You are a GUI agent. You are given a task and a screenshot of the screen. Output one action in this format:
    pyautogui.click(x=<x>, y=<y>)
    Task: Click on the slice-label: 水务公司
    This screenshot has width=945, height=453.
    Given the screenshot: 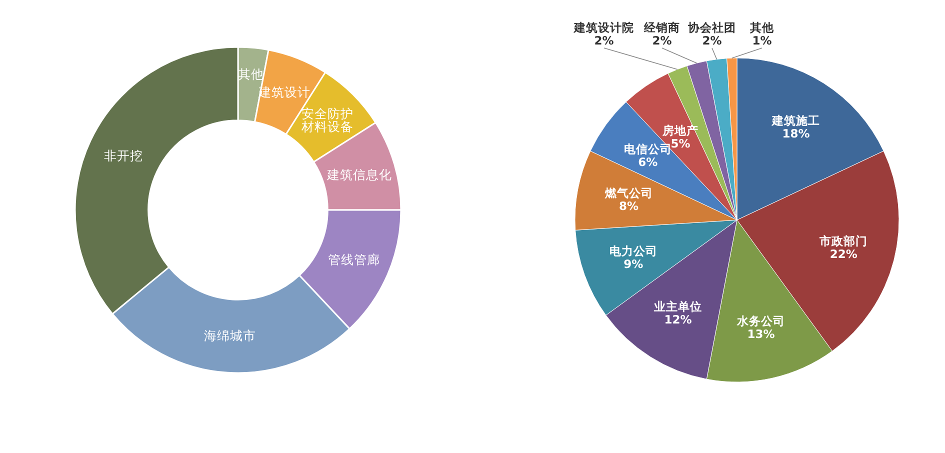 What is the action you would take?
    pyautogui.click(x=761, y=321)
    